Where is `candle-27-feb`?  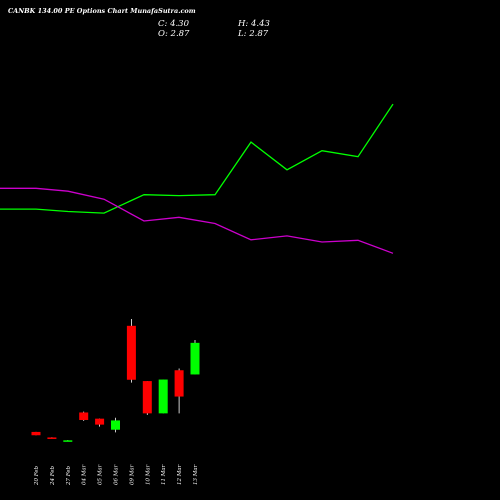 candle-27-feb is located at coordinates (68, 441).